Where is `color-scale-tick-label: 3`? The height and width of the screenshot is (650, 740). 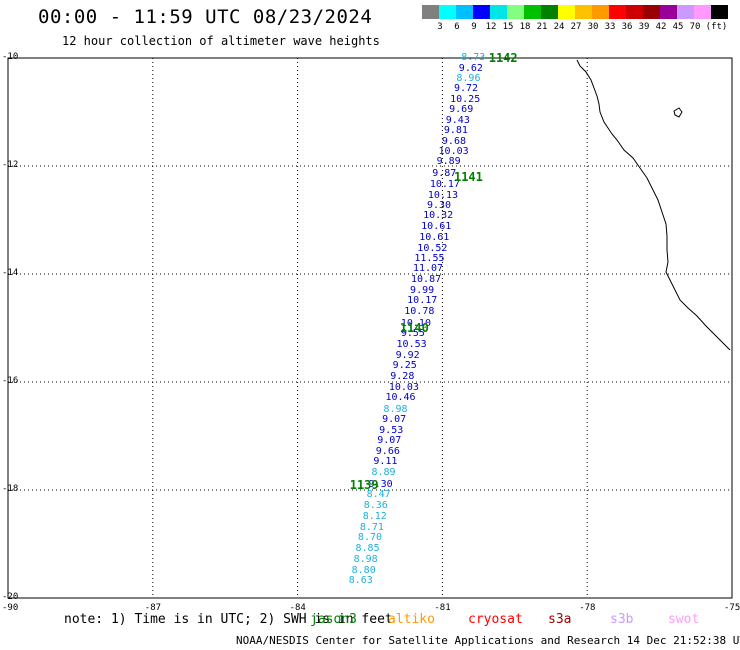 color-scale-tick-label: 3 is located at coordinates (440, 27).